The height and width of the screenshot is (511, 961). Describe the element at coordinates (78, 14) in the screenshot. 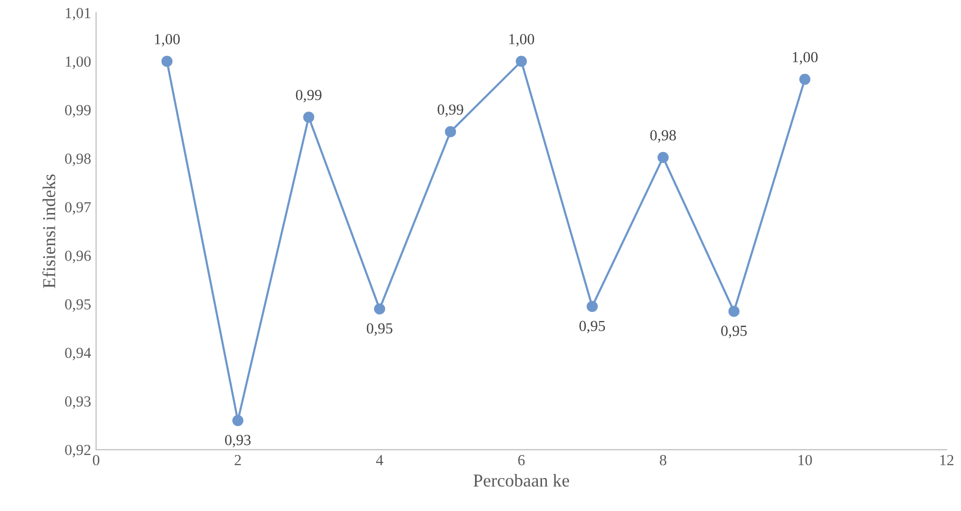

I see `y-tick-label: 1,01` at that location.